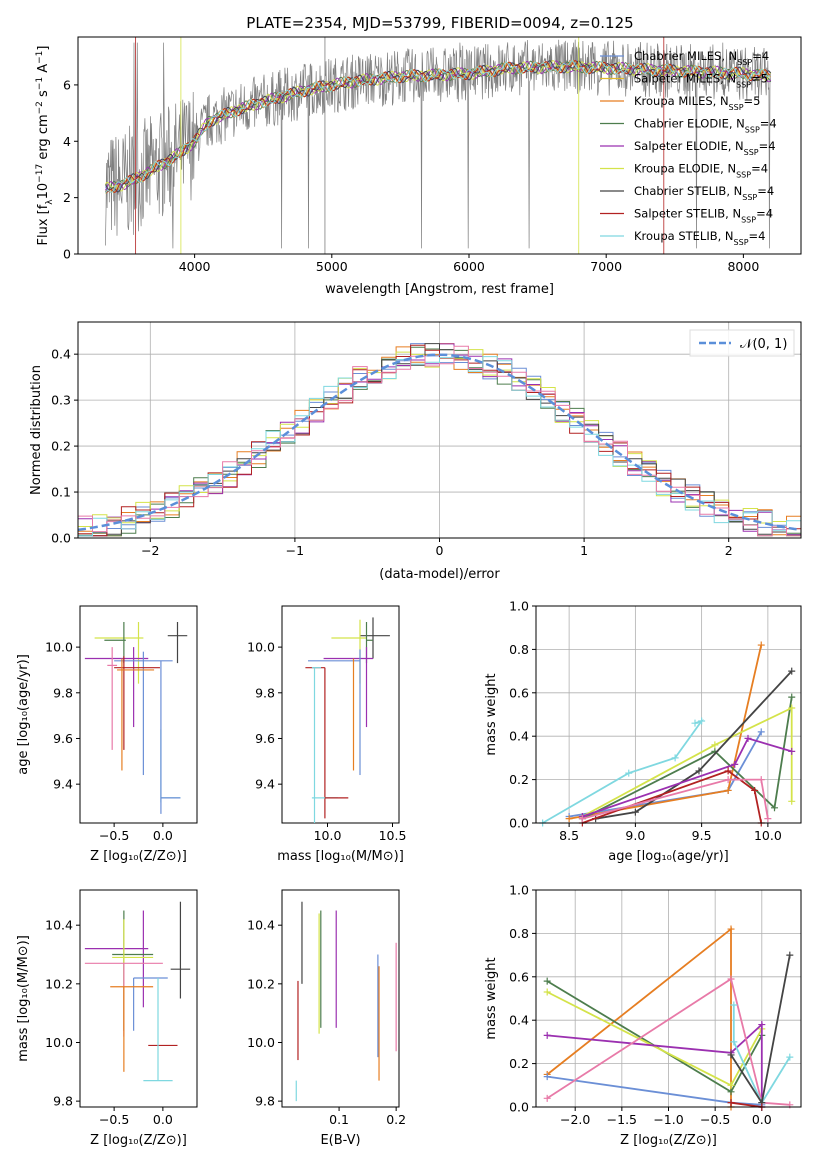 The image size is (819, 1170). I want to click on legend-text: Chabrier MILES, N, so click(685, 56).